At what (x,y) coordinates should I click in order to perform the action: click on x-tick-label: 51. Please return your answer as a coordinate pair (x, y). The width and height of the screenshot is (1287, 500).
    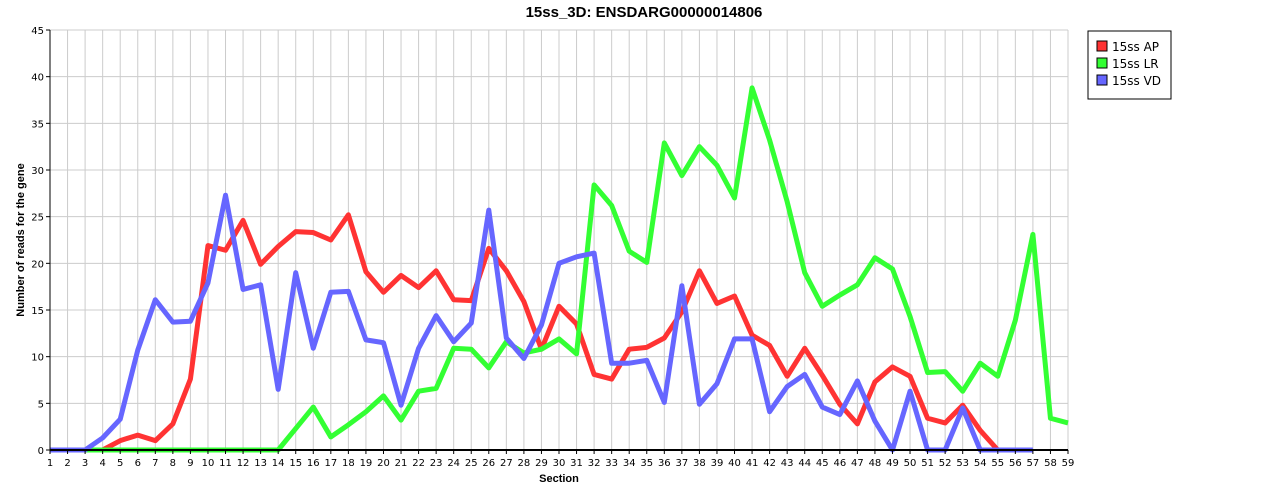
    Looking at the image, I should click on (927, 463).